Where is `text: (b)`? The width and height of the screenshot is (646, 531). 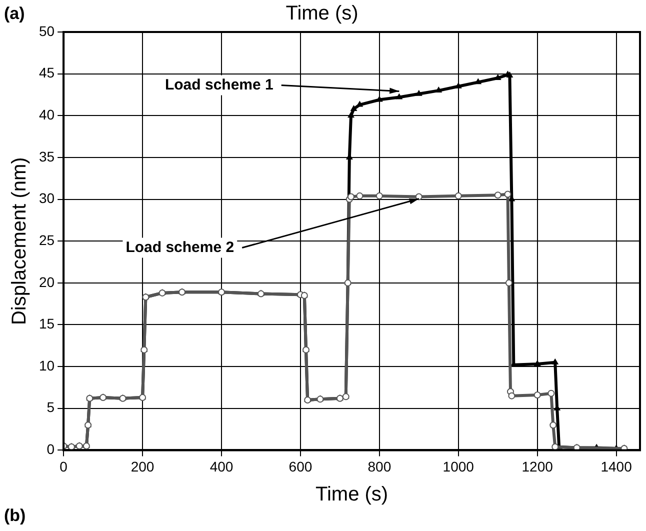 text: (b) is located at coordinates (15, 516).